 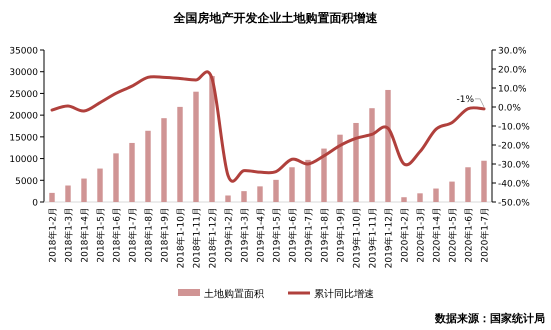 I want to click on y-tick-label: 35000, so click(x=23, y=51).